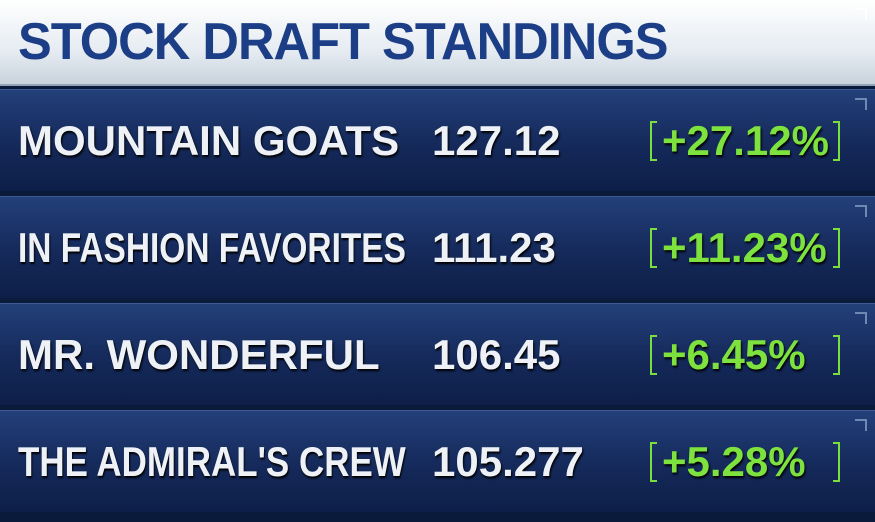 The height and width of the screenshot is (522, 875). I want to click on team-change: +27.12%, so click(745, 140).